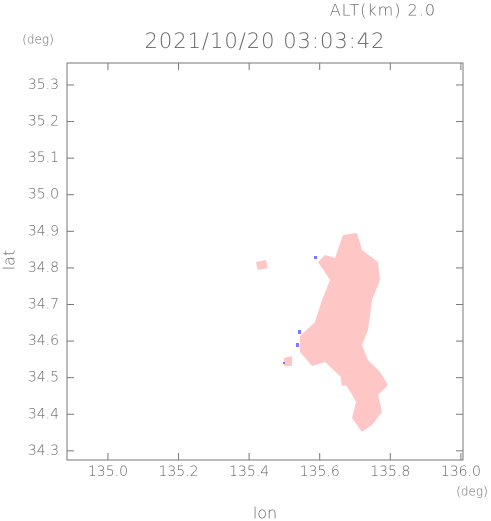 The height and width of the screenshot is (521, 491). What do you see at coordinates (249, 472) in the screenshot?
I see `x-tick-label: 135.4` at bounding box center [249, 472].